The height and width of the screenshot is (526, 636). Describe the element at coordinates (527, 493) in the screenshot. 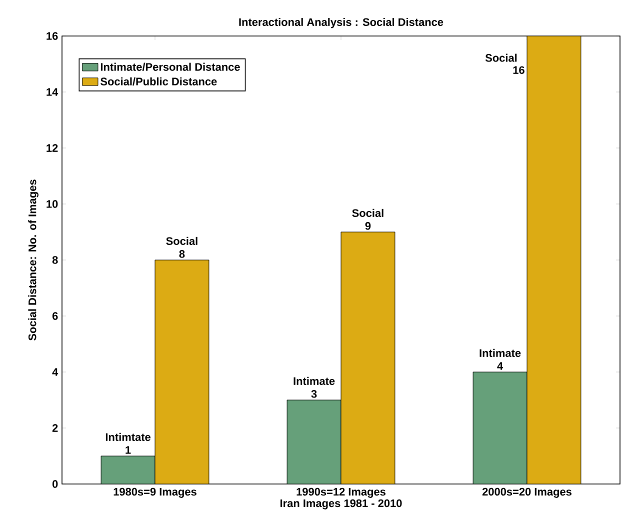

I see `x-tick-label: 2000s=20 Images` at that location.